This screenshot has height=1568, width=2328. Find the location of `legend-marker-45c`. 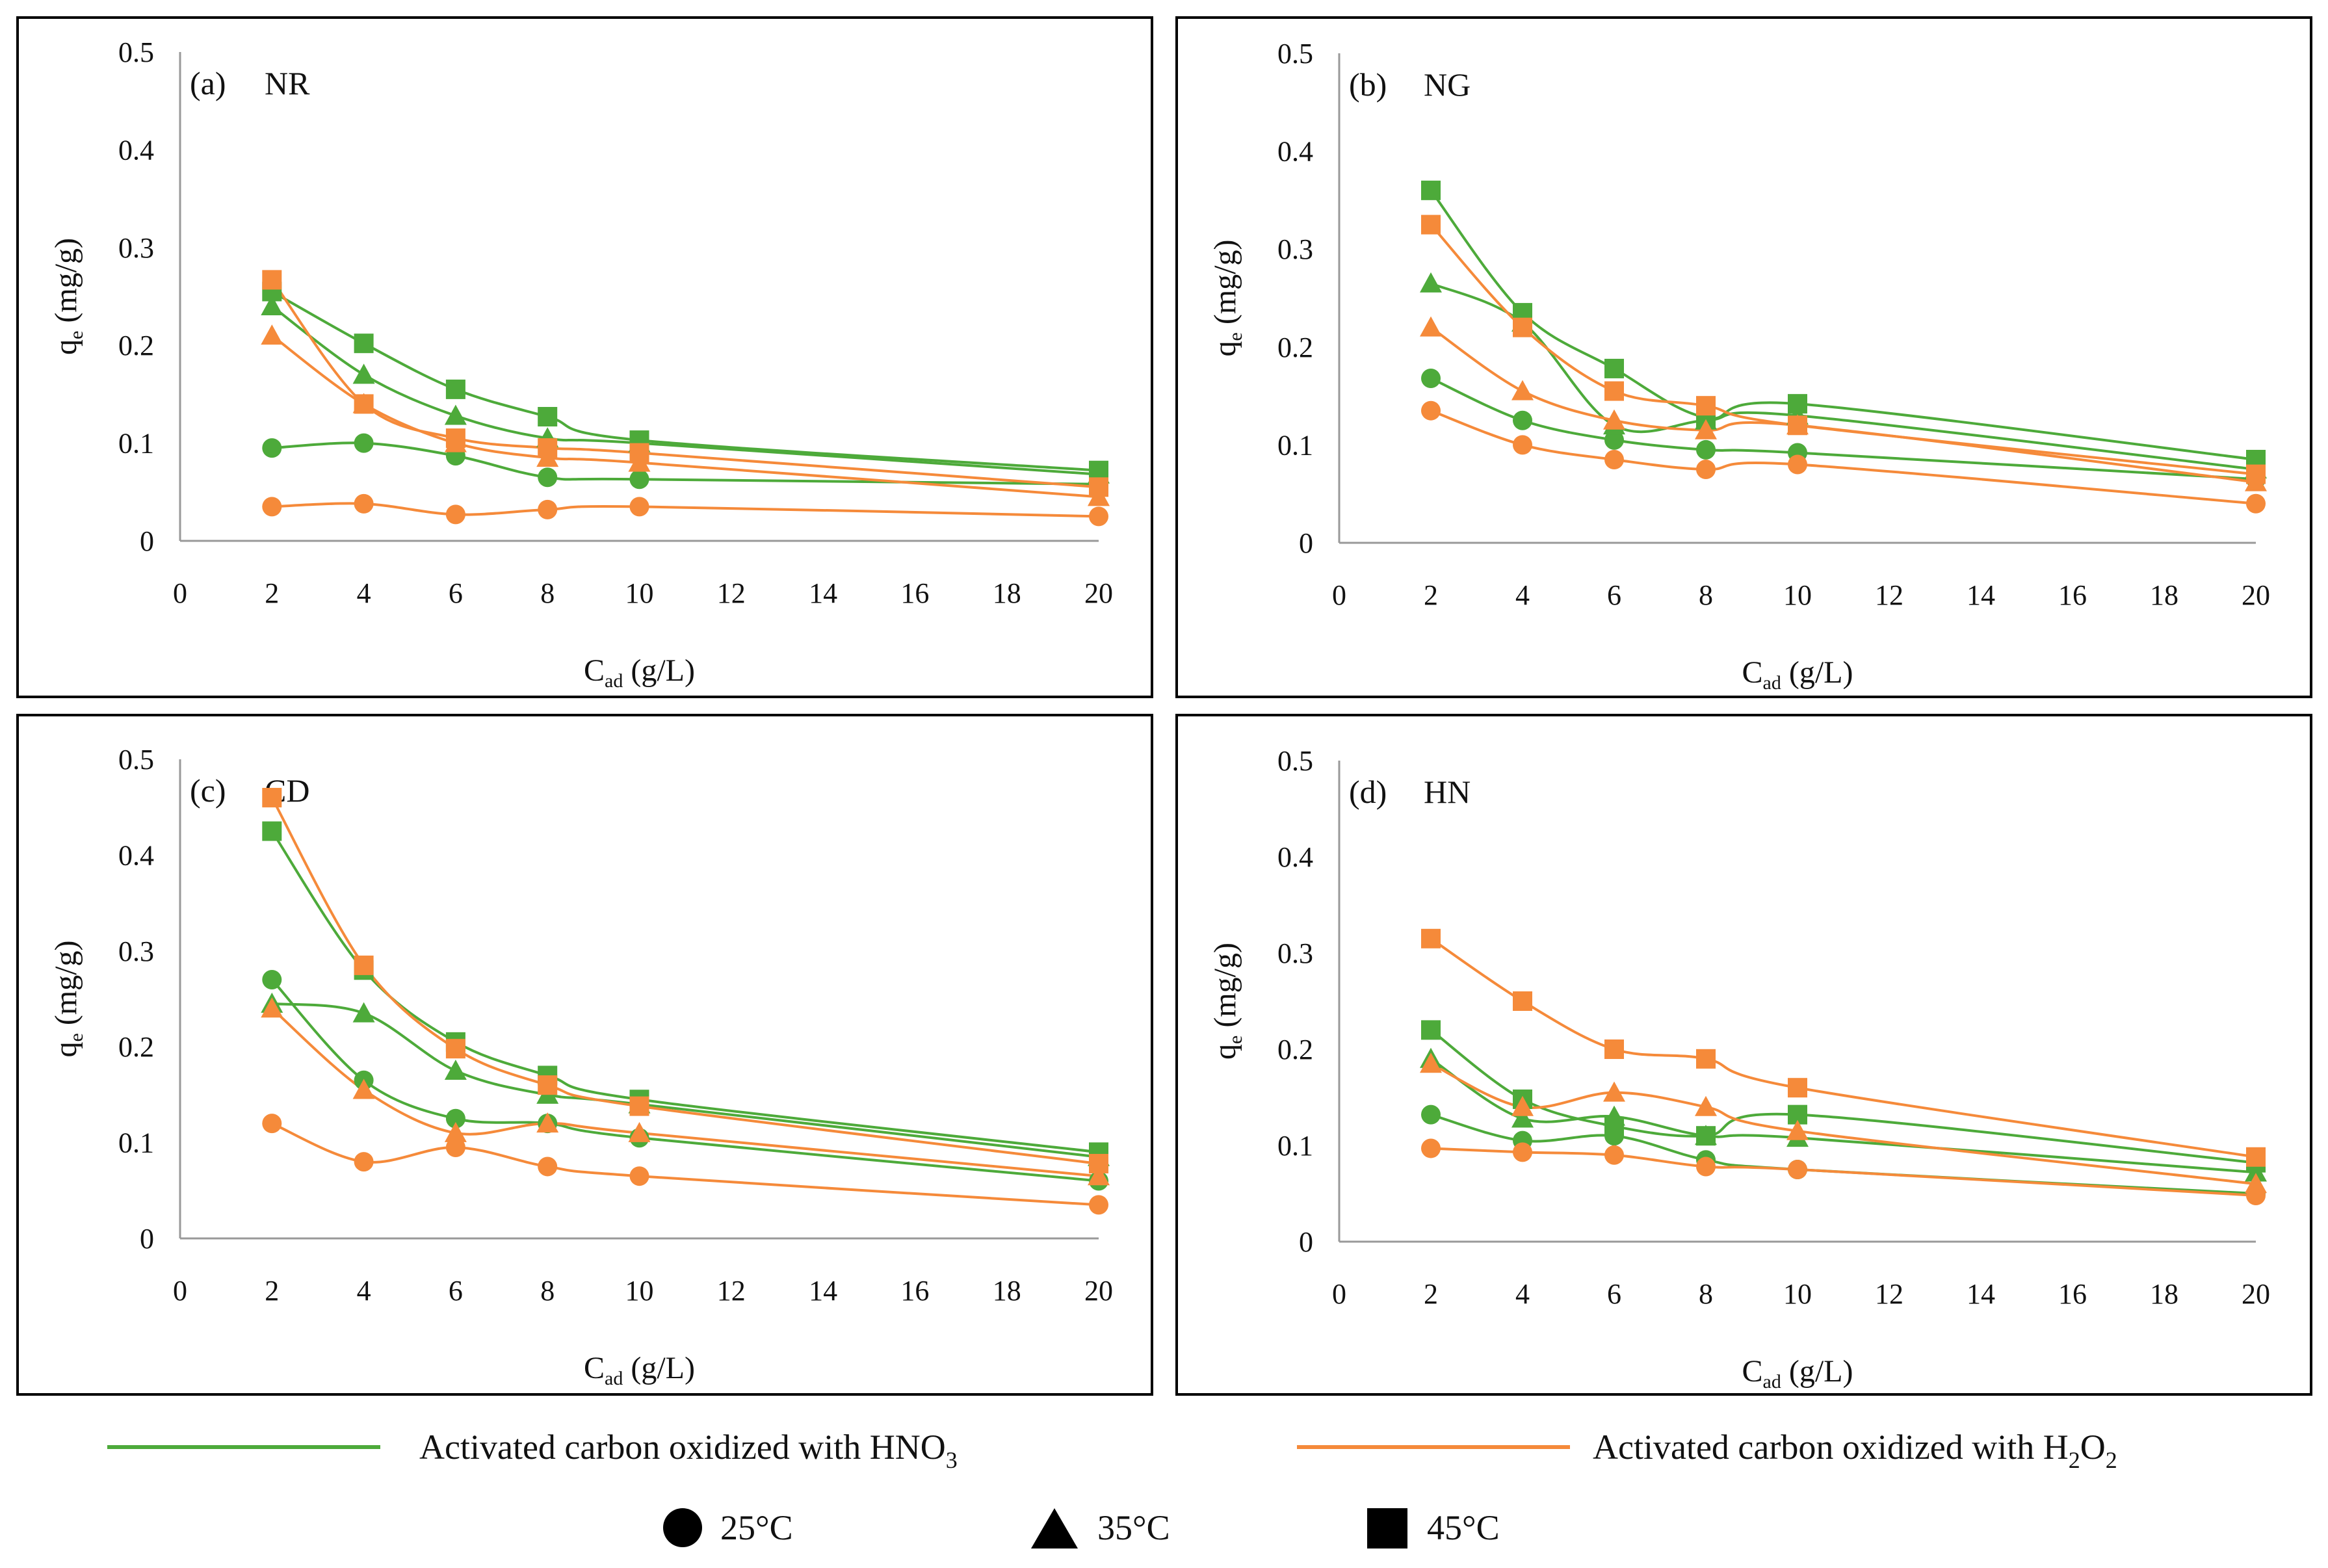

legend-marker-45c is located at coordinates (1387, 1528).